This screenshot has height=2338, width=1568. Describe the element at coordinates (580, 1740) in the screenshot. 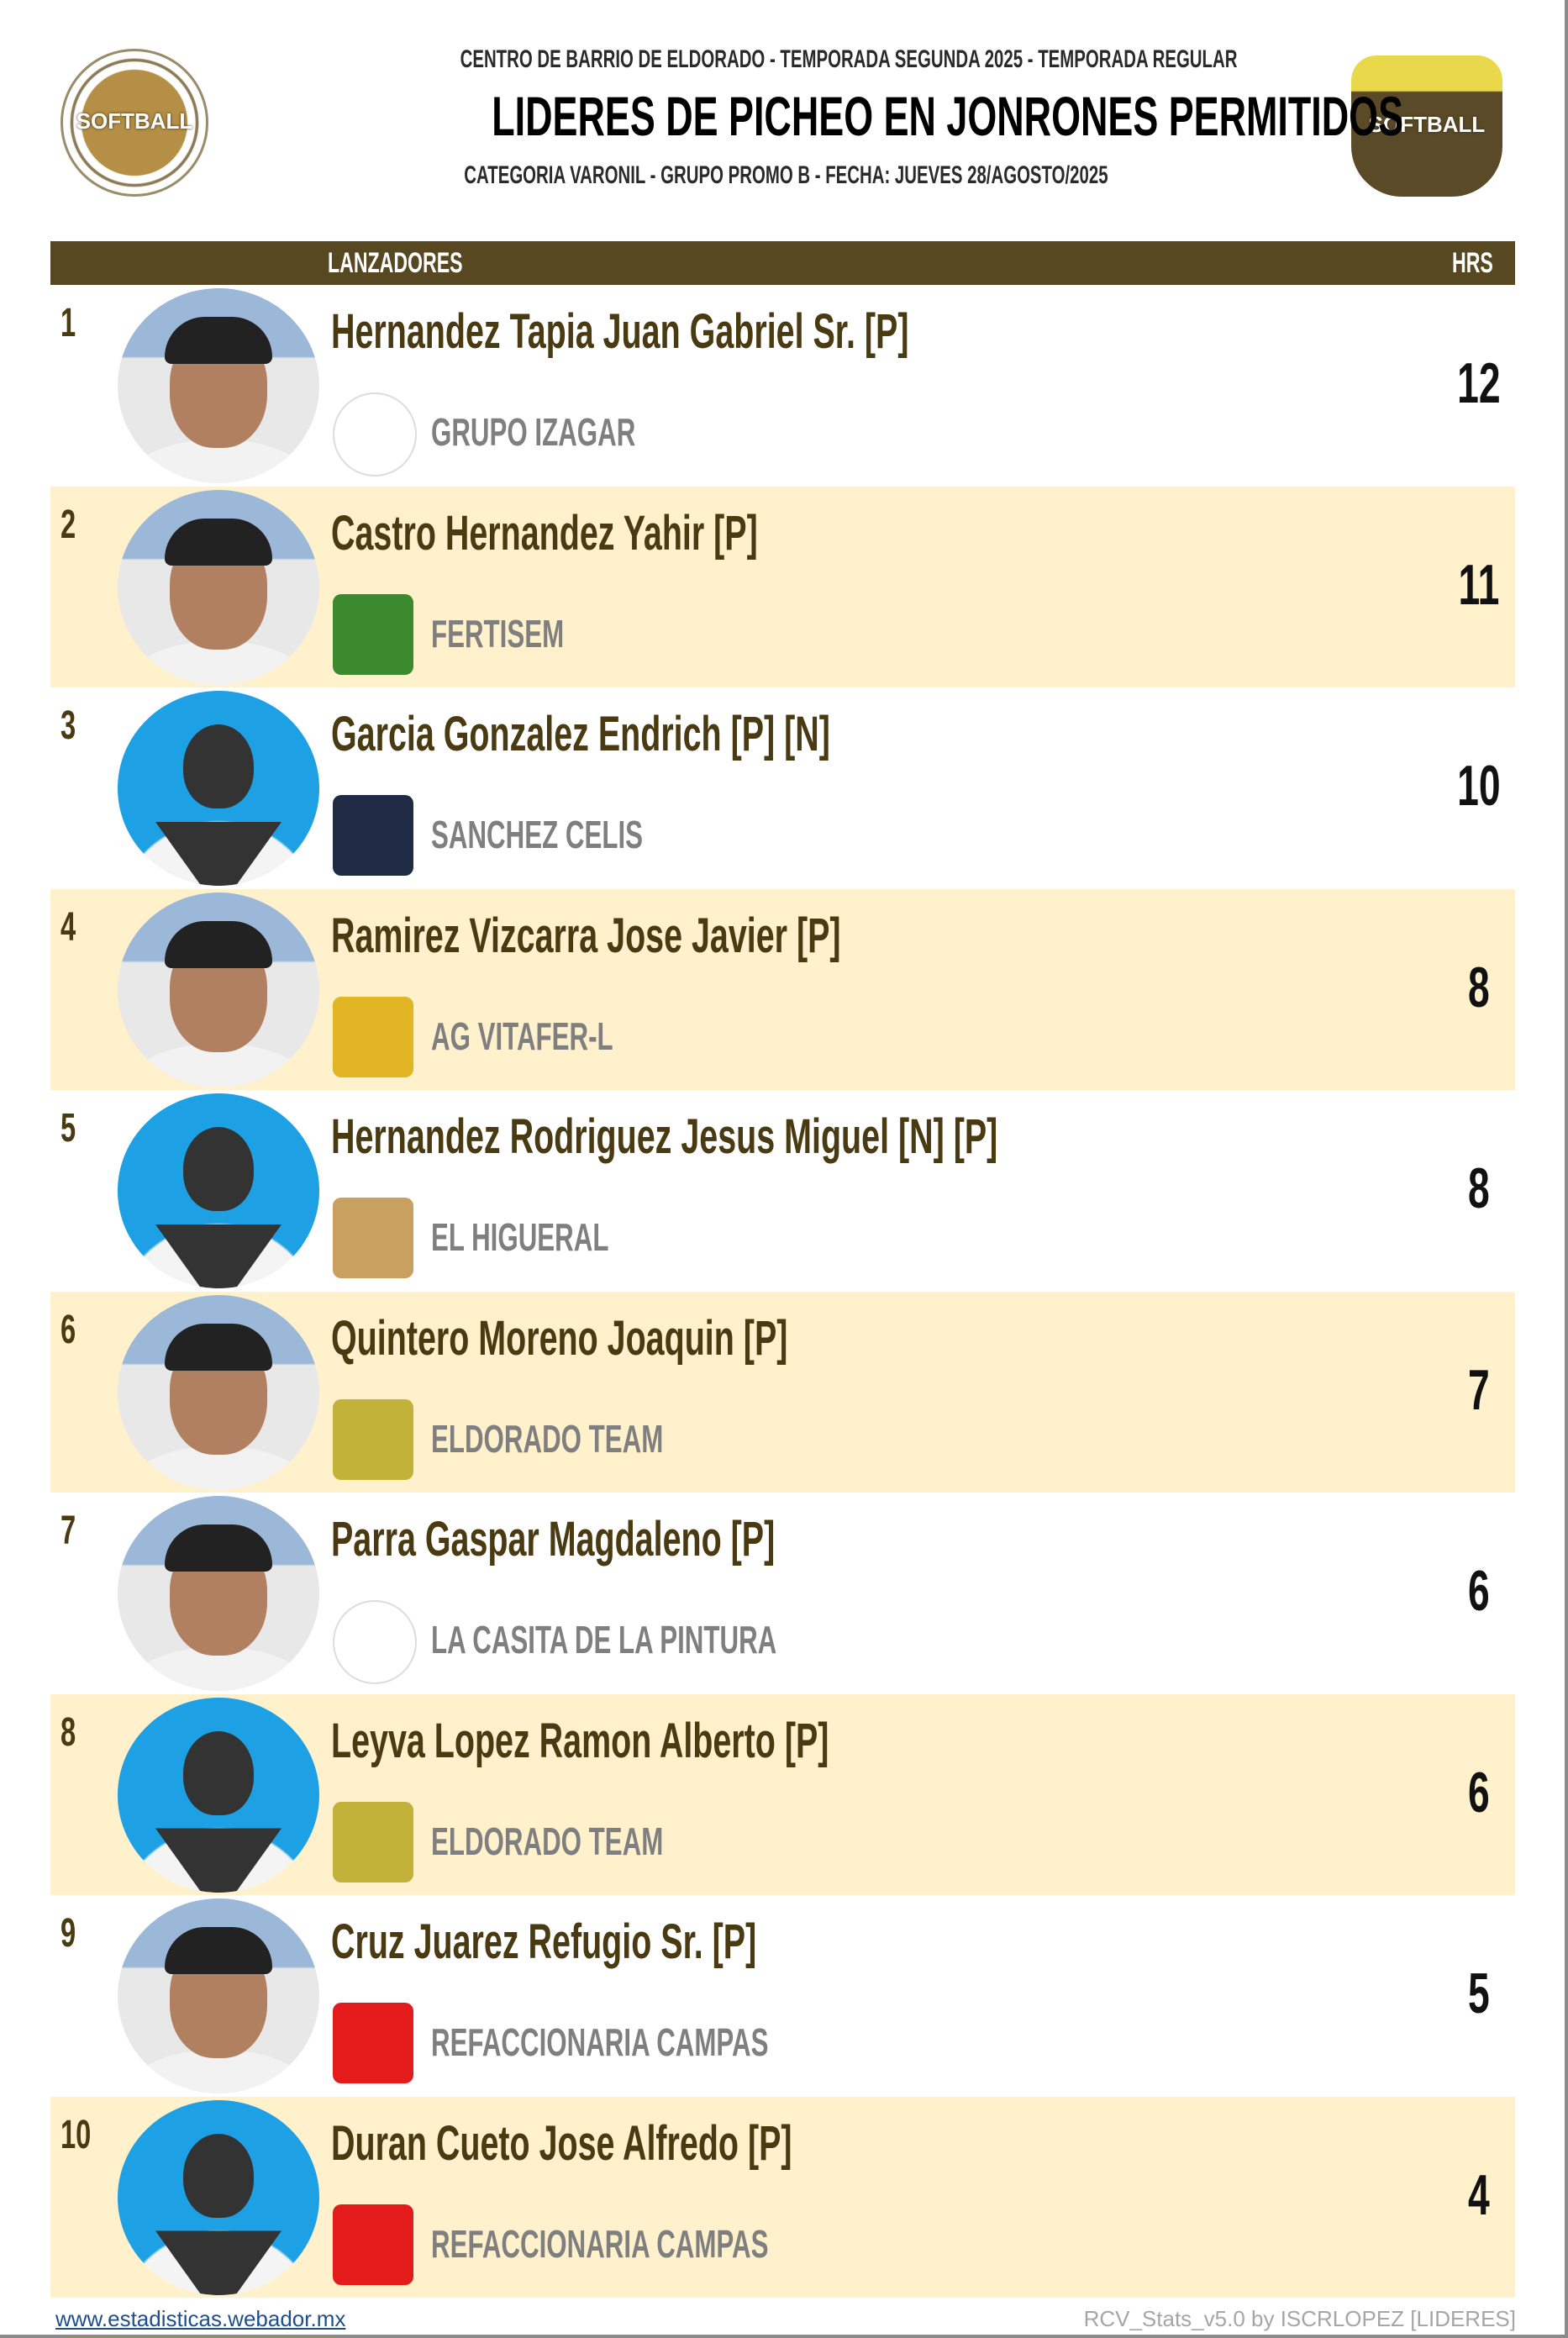

I see `player-name: Leyva Lopez Ramon Alberto [P]` at that location.